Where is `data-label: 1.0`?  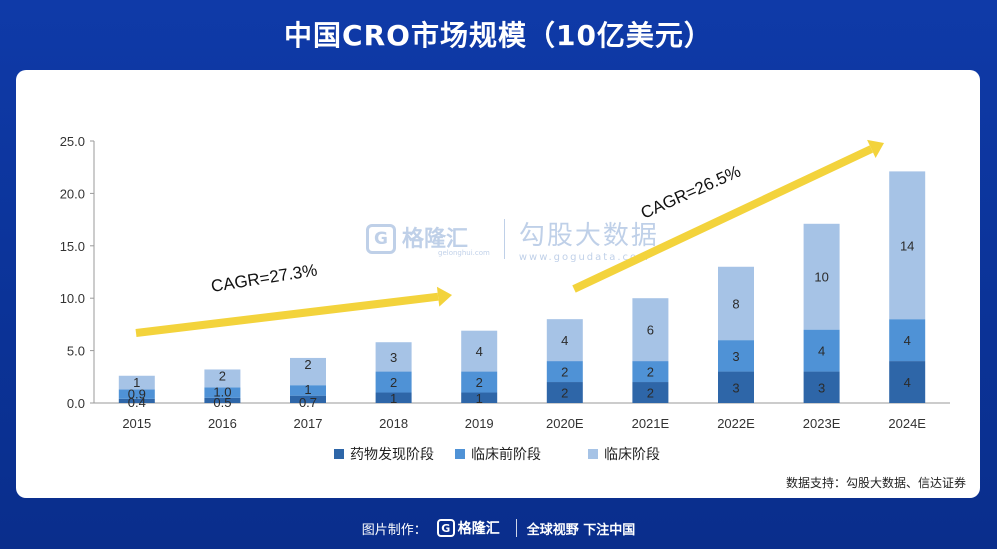
data-label: 1.0 is located at coordinates (222, 391).